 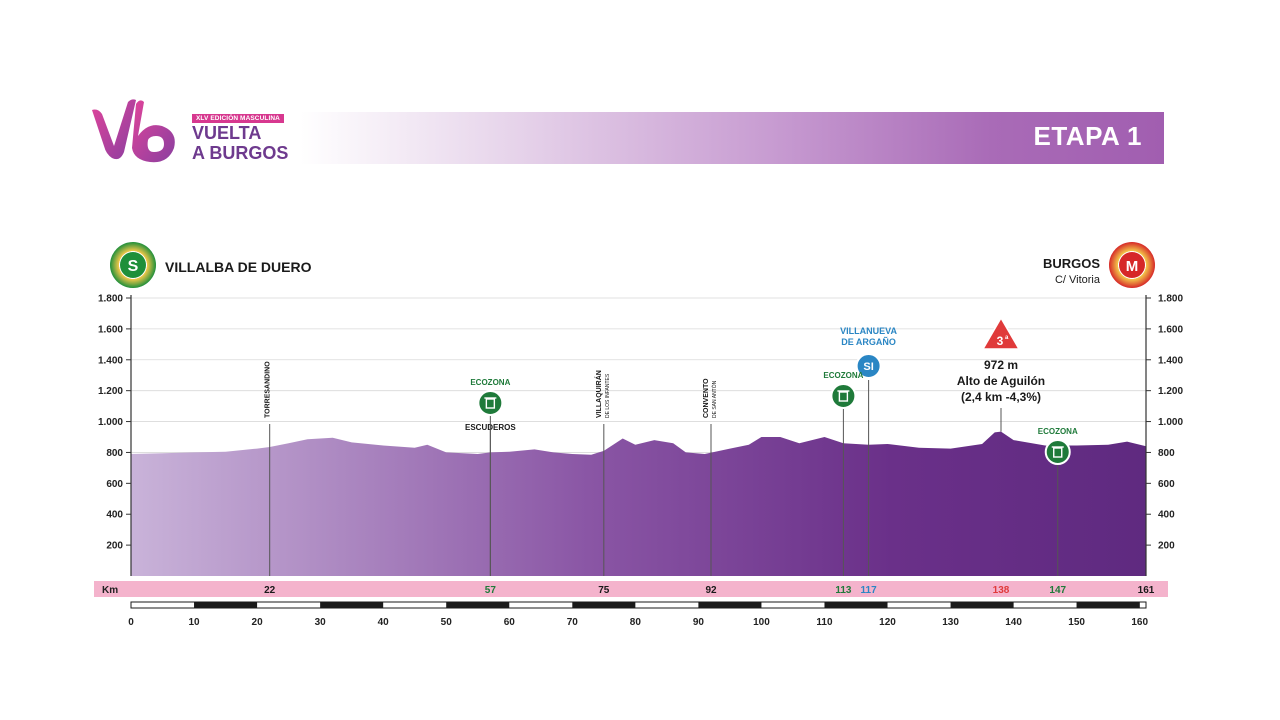 I want to click on vuelta-burgos-logo: XLV EDICIÓN MASCULINA VUELTA A BURGOS, so click(x=193, y=133).